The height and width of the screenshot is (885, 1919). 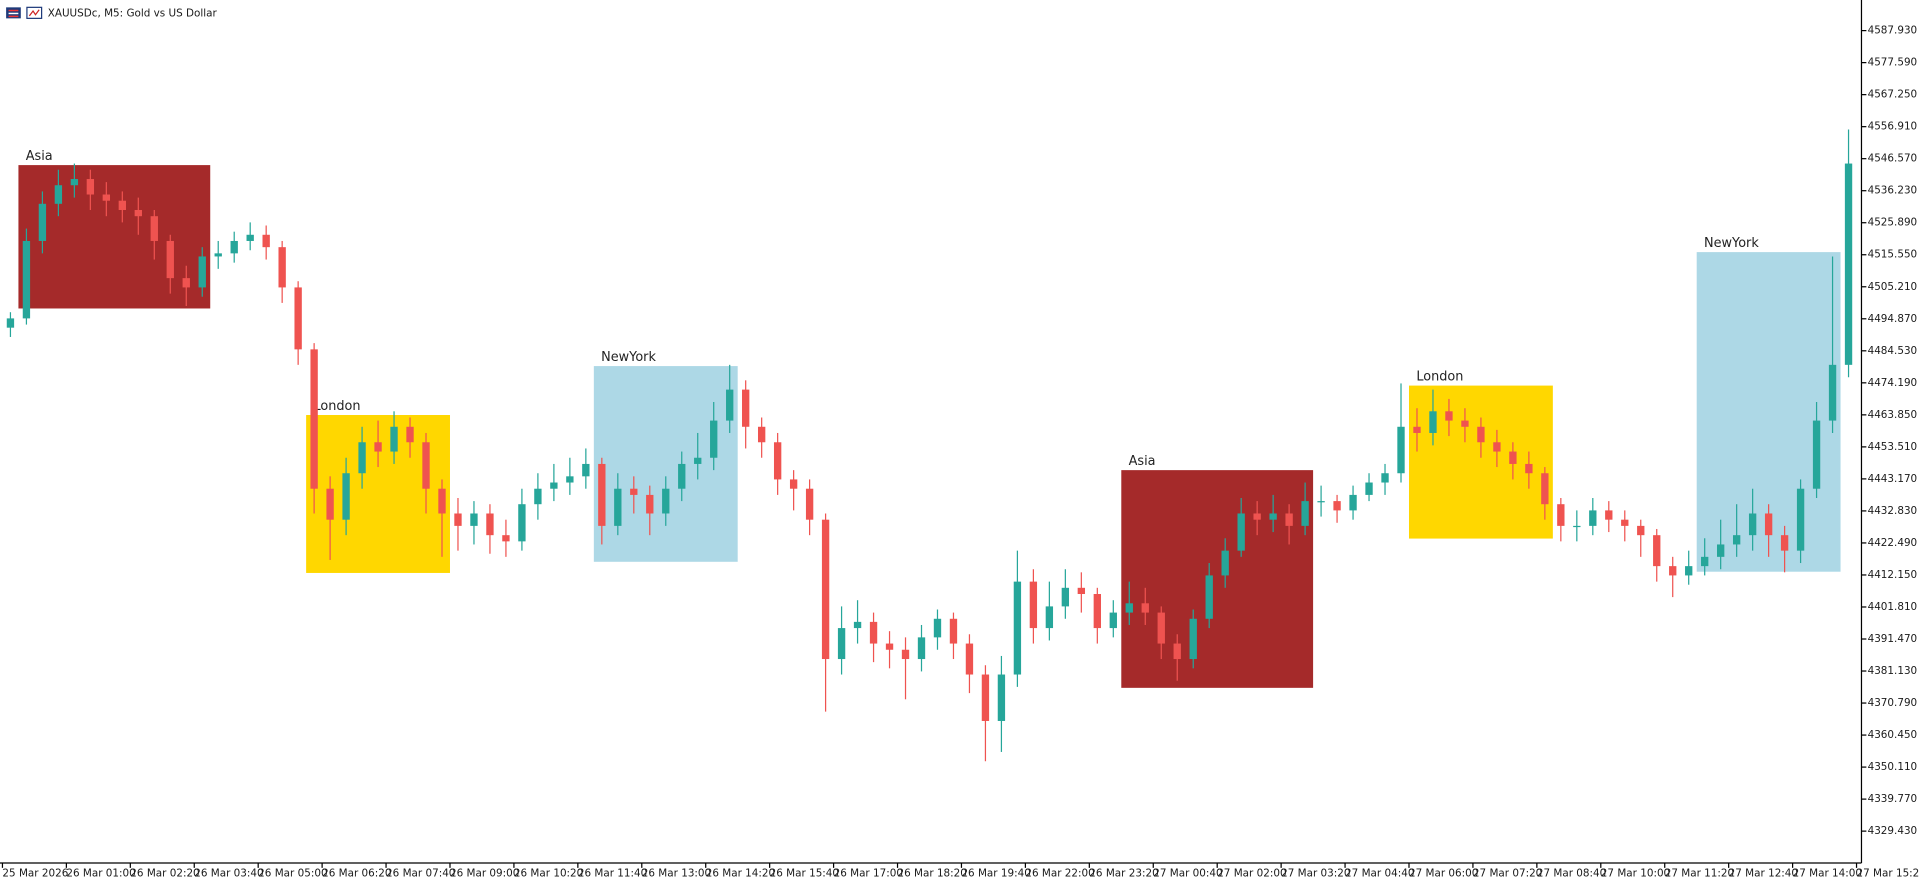 I want to click on x-tick-label: 26 Mar 19:40, so click(x=995, y=873).